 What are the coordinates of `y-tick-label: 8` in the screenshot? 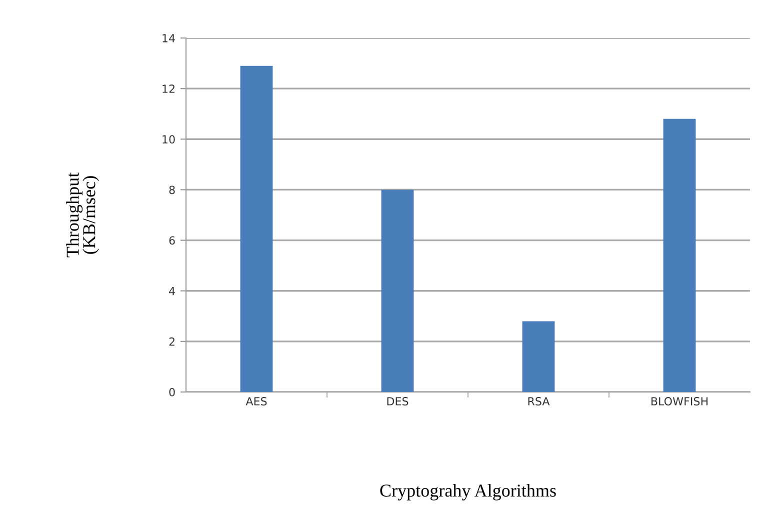 It's located at (172, 190).